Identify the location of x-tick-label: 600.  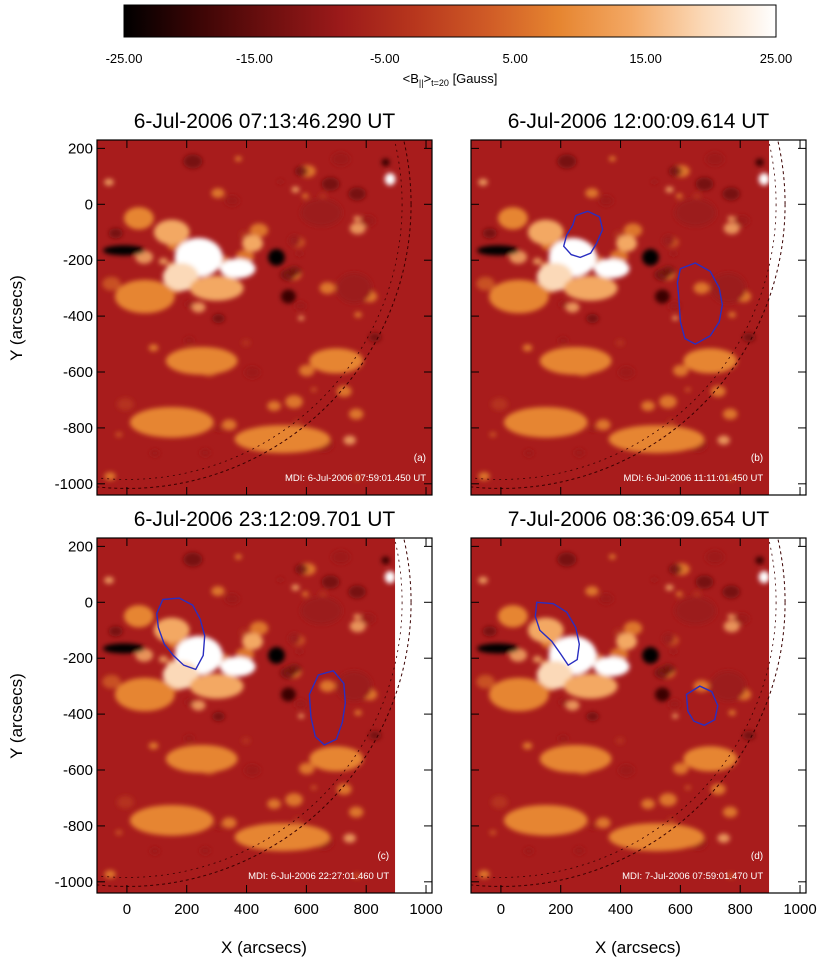
(306, 909).